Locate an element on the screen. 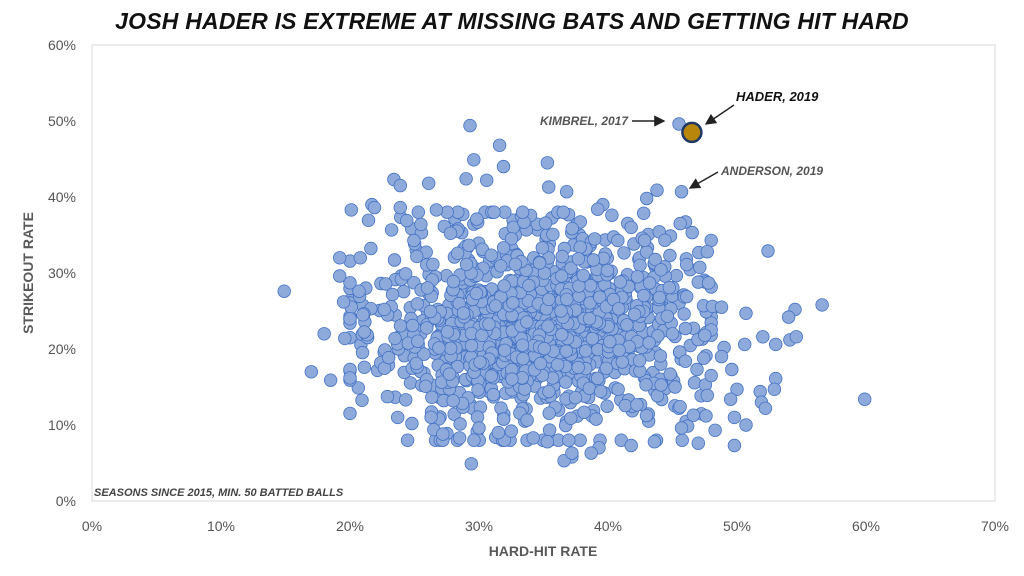 The image size is (1024, 576). y-tick-label: 60% is located at coordinates (62, 45).